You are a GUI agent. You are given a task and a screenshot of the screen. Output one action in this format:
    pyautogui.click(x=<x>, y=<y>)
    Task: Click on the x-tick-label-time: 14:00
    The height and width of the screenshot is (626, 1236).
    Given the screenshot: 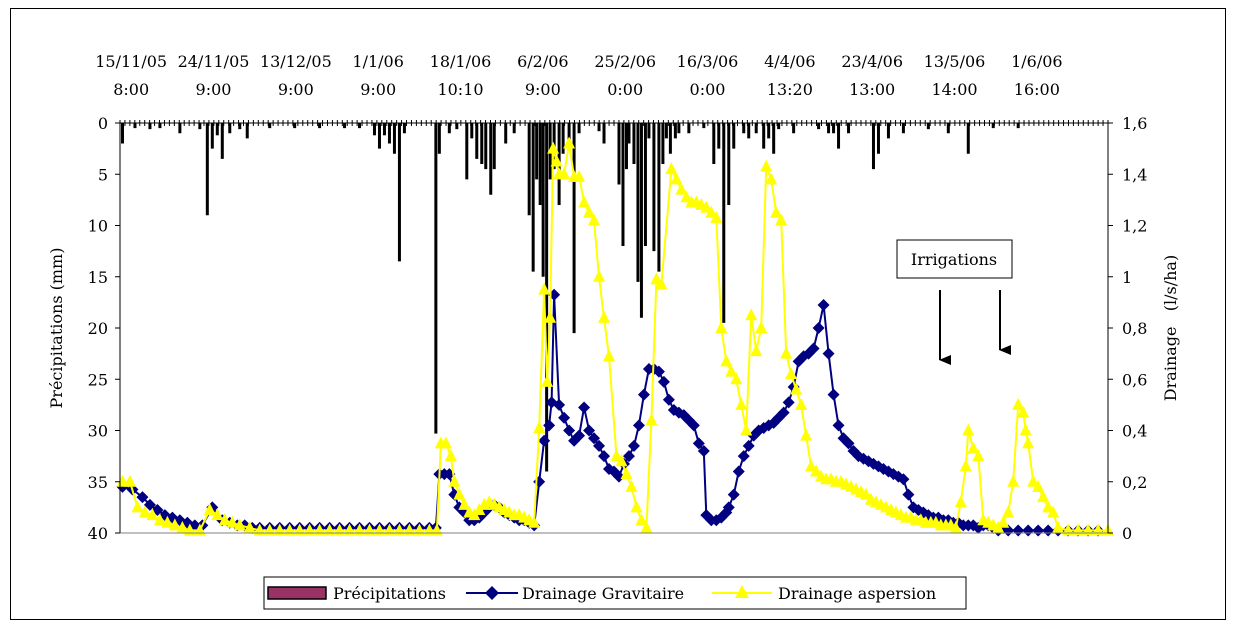 What is the action you would take?
    pyautogui.click(x=954, y=89)
    